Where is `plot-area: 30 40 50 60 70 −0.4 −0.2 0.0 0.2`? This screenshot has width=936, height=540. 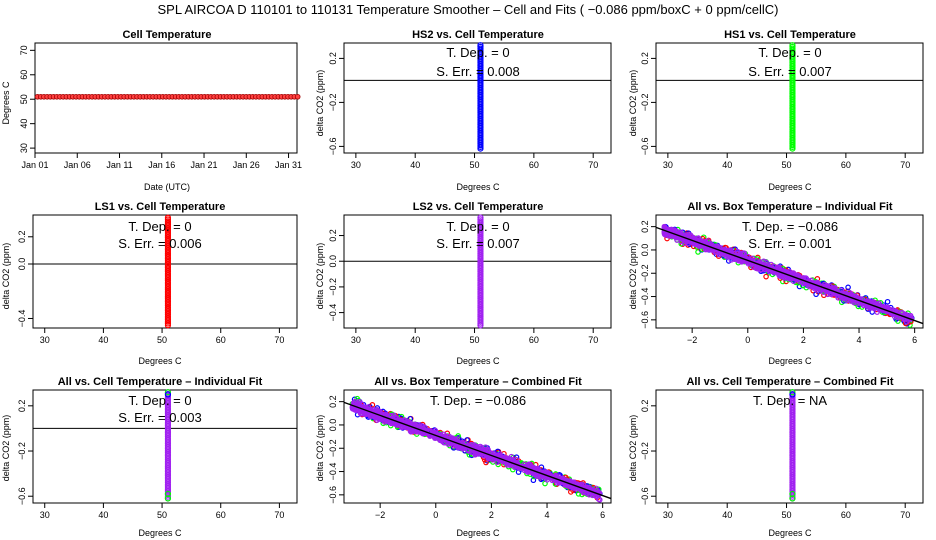
plot-area: 30 40 50 60 70 −0.4 −0.2 0.0 0.2 is located at coordinates (470, 279).